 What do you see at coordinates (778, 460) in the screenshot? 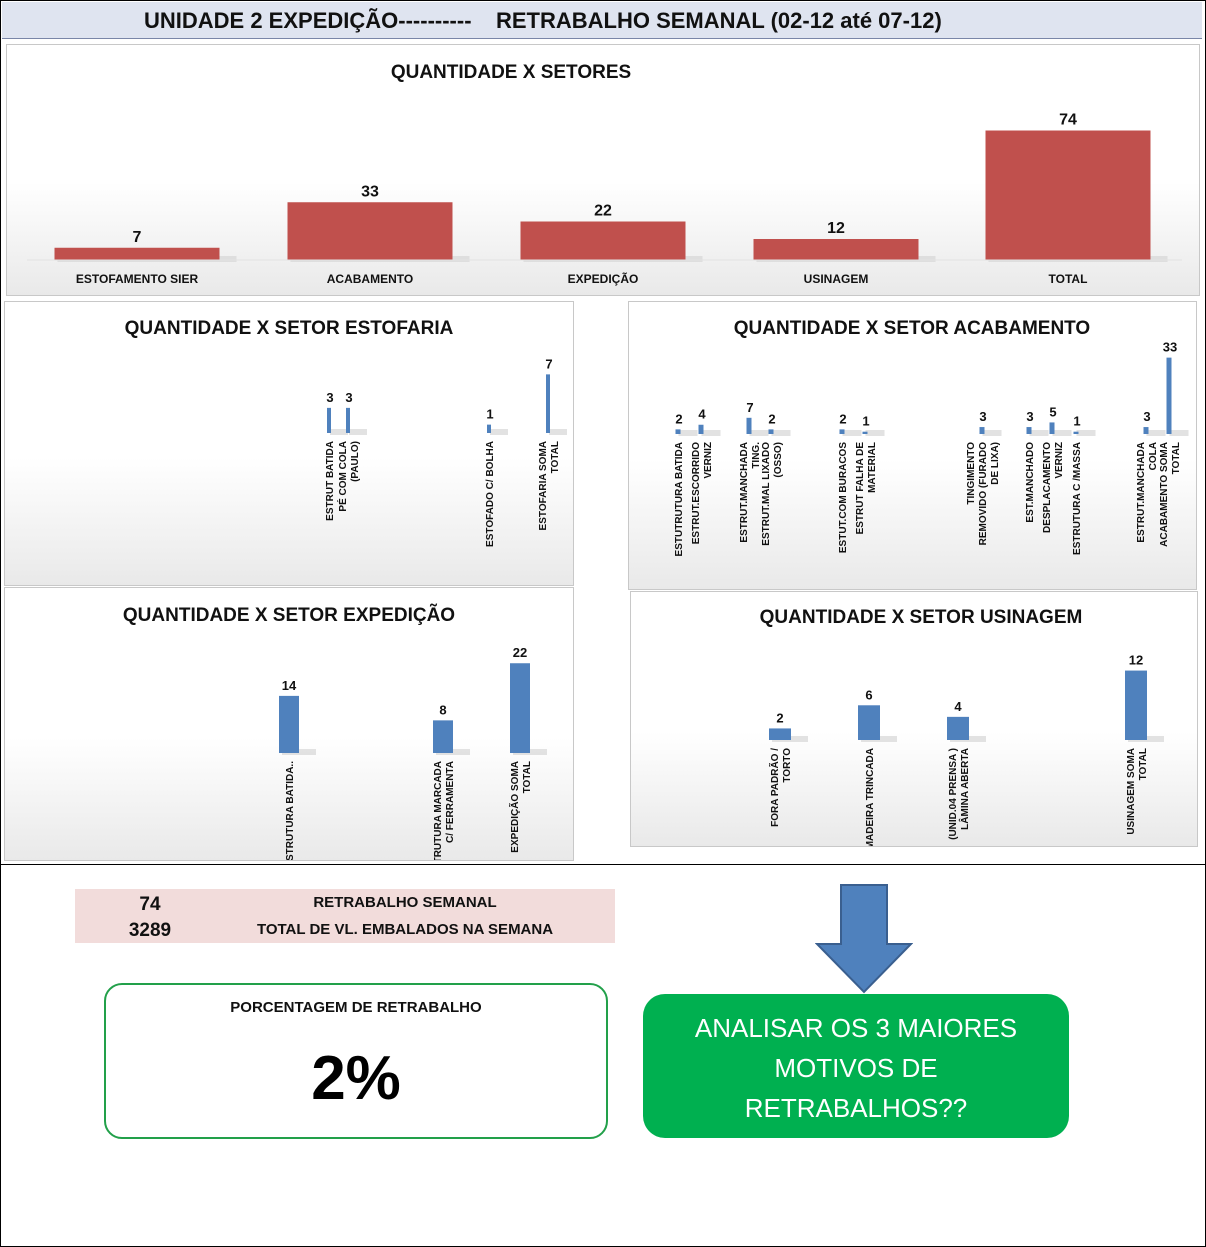
I see `category-label-line: (OSSO)` at bounding box center [778, 460].